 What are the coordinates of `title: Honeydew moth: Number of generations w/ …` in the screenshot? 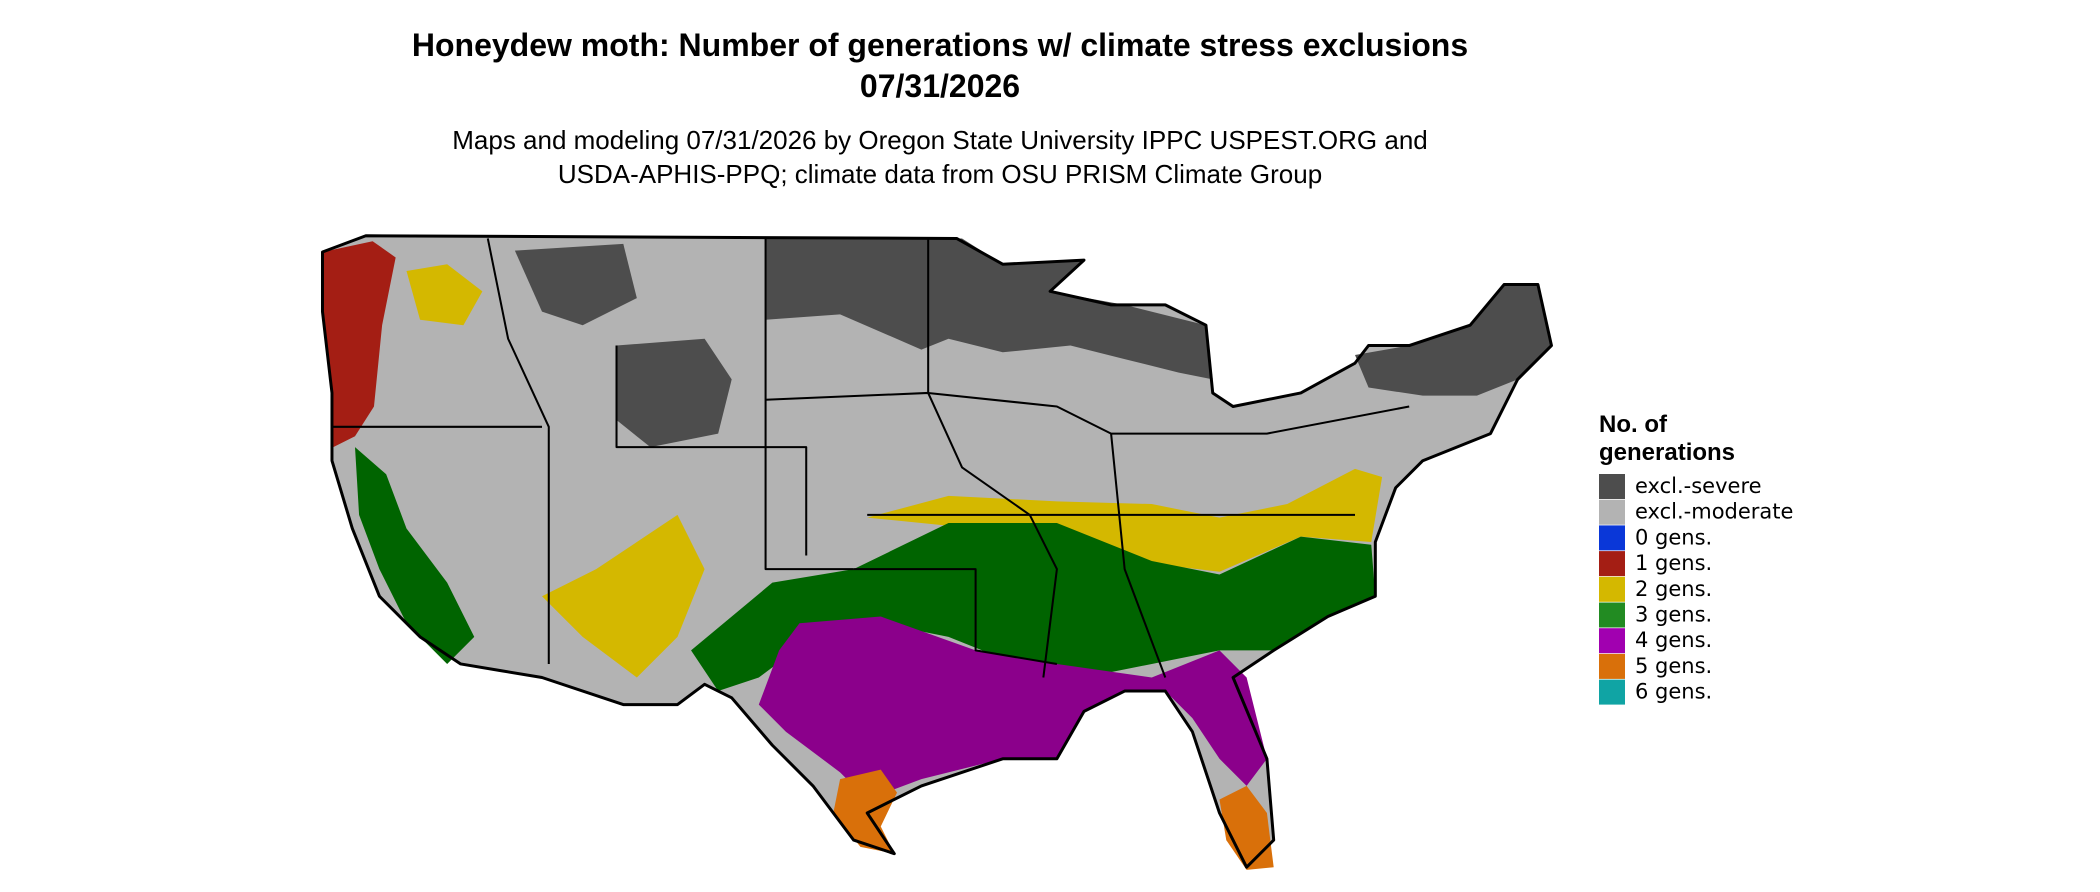 It's located at (940, 45).